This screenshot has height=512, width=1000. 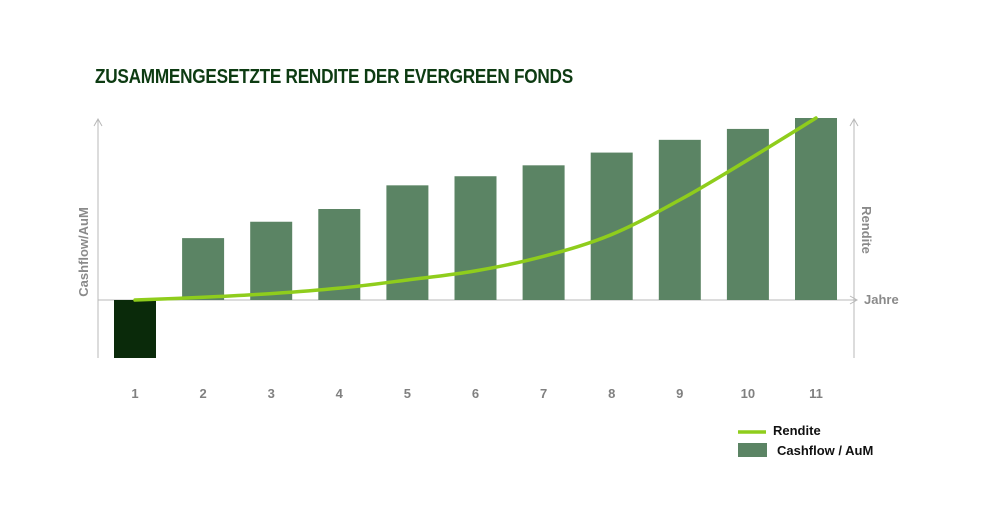 What do you see at coordinates (797, 430) in the screenshot?
I see `legend-line-label: Rendite` at bounding box center [797, 430].